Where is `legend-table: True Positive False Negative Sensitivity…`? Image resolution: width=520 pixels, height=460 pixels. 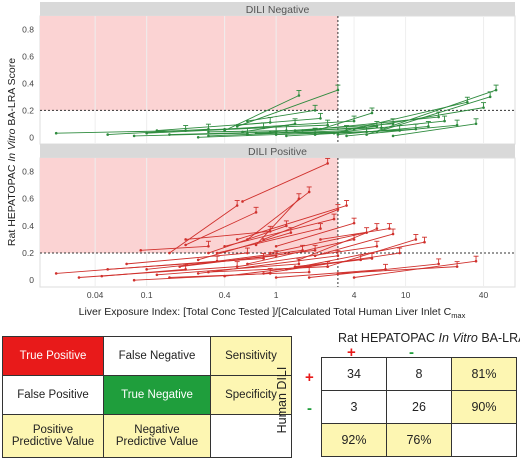 legend-table: True Positive False Negative Sensitivity… is located at coordinates (147, 397).